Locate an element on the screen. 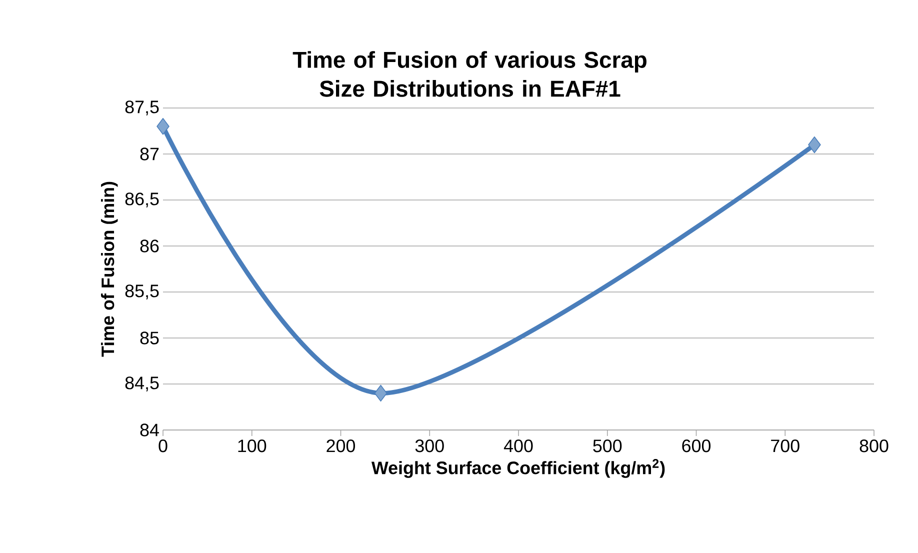  x-tick-label: 200 is located at coordinates (341, 446).